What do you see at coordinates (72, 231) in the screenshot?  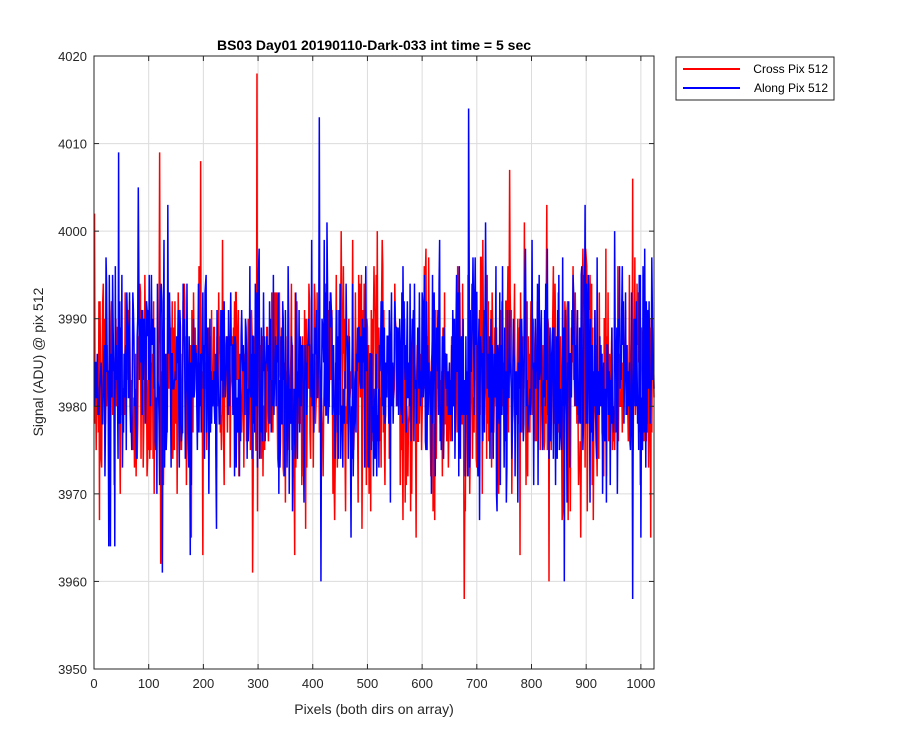 I see `y-tick-label: 4000` at bounding box center [72, 231].